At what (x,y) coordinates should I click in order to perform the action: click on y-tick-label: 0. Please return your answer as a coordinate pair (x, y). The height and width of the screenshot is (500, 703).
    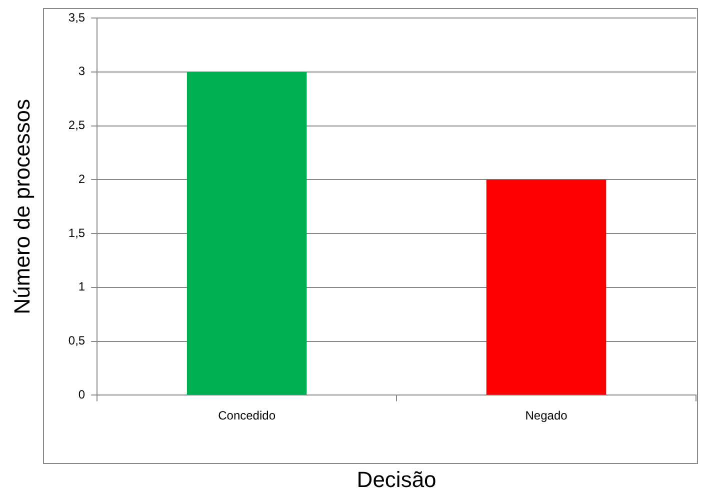
    Looking at the image, I should click on (82, 395).